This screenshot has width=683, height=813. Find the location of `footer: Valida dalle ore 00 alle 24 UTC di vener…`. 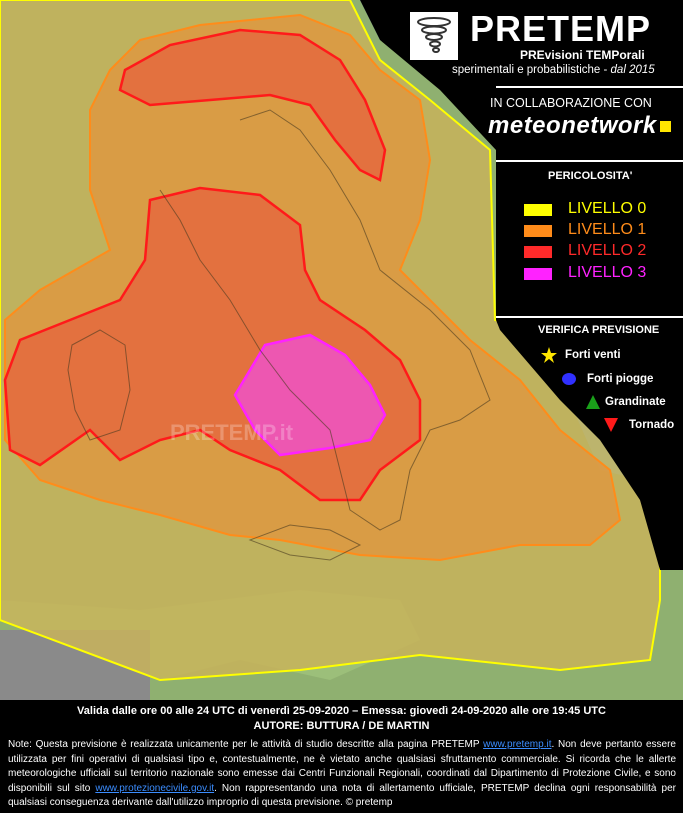

footer: Valida dalle ore 00 alle 24 UTC di vener… is located at coordinates (341, 756).